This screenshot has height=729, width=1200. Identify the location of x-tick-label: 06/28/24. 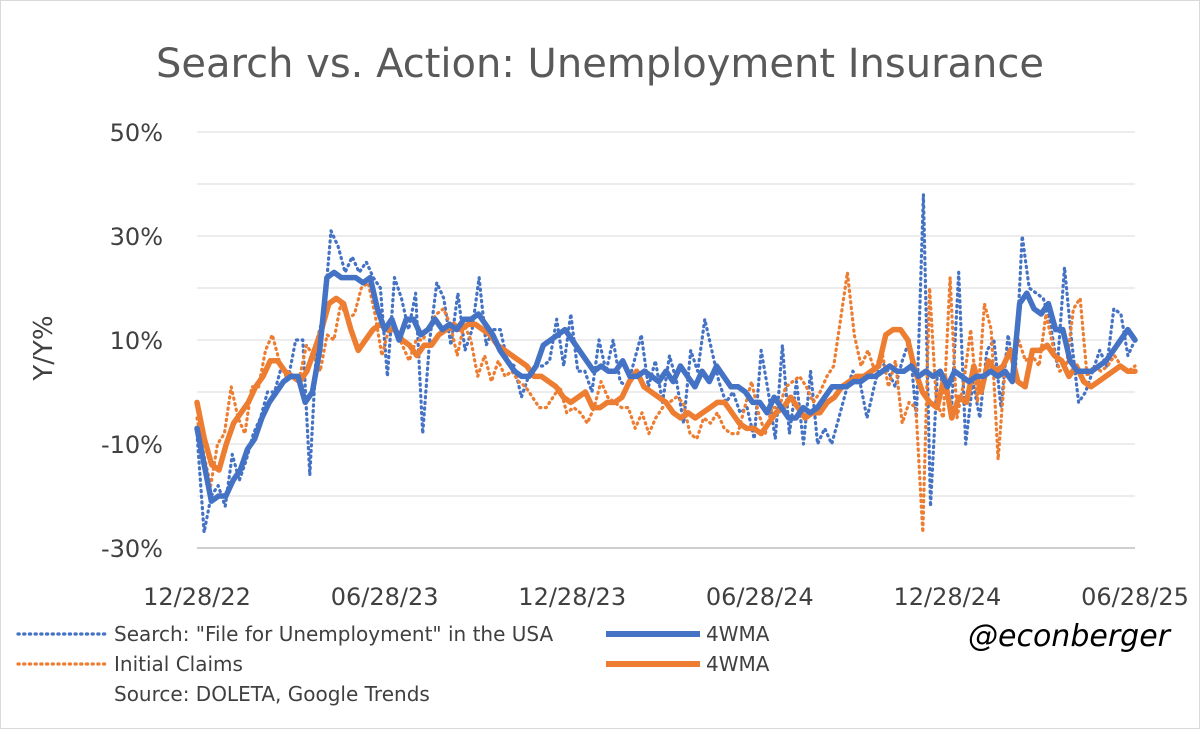
(760, 597).